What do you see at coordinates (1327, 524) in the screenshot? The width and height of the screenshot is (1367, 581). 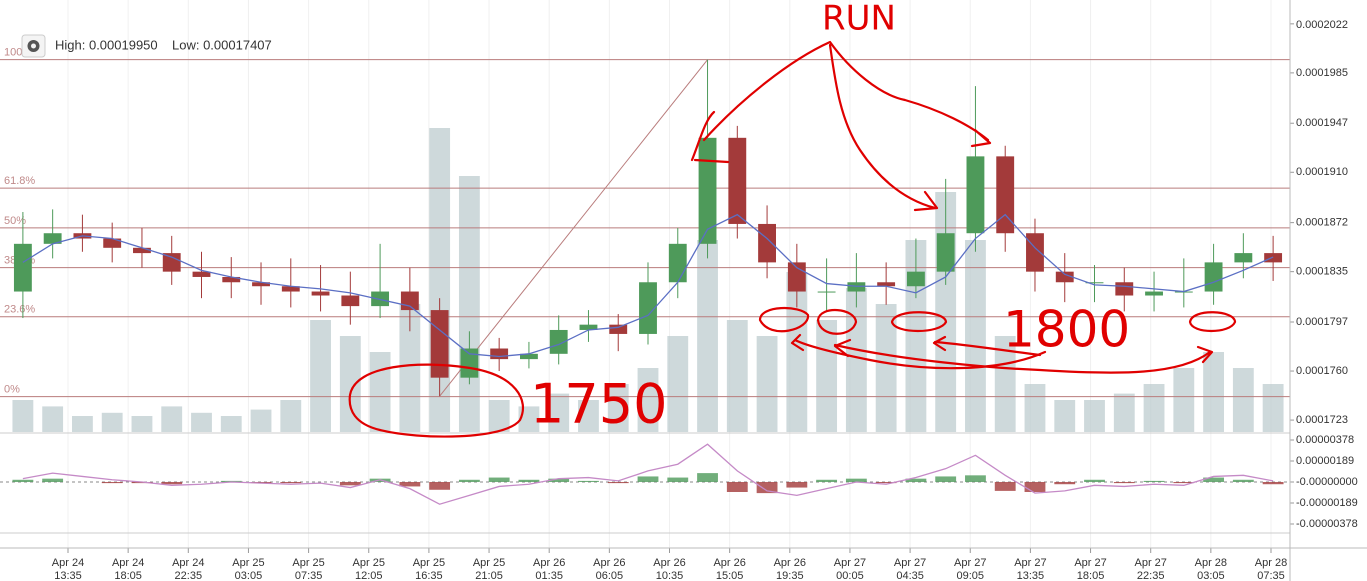 I see `osc-tick-label: -0.00000378` at bounding box center [1327, 524].